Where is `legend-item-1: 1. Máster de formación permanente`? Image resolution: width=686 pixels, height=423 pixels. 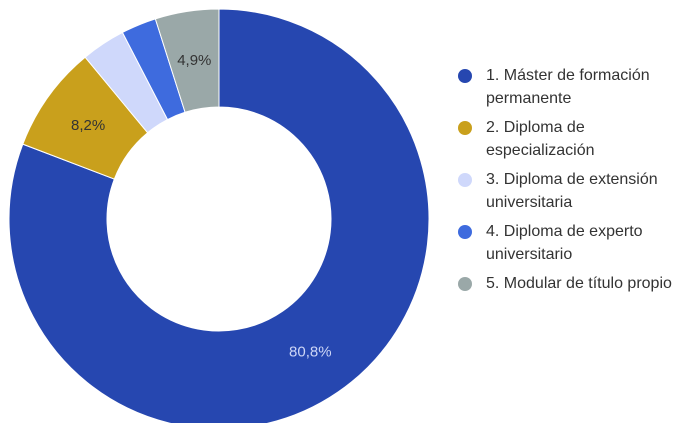 legend-item-1: 1. Máster de formación permanente is located at coordinates (571, 87).